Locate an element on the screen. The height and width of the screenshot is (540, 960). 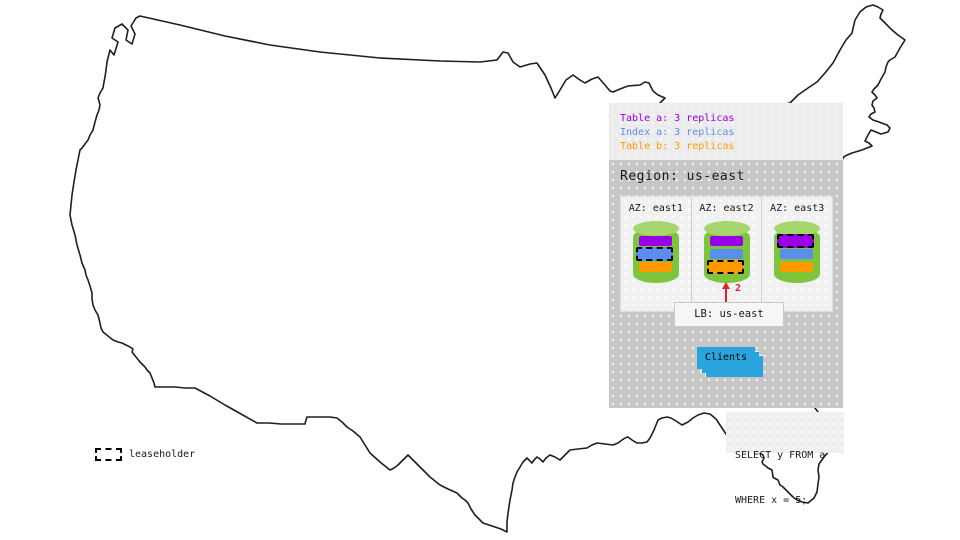
az-label: AZ: east3 is located at coordinates (797, 208).